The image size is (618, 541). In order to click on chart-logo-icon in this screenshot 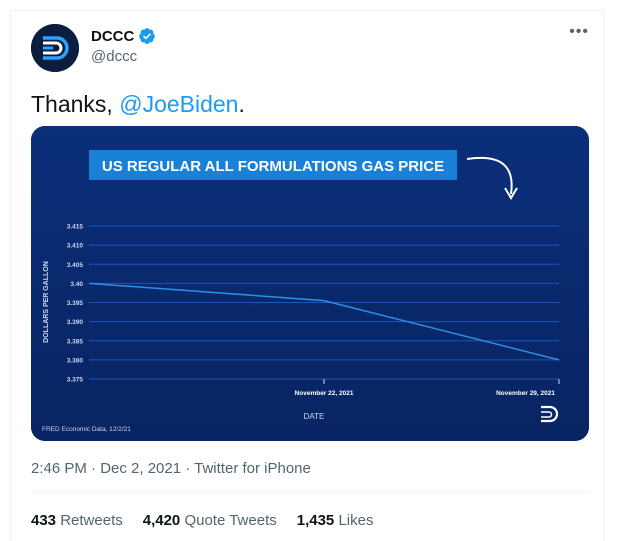, I will do `click(550, 414)`.